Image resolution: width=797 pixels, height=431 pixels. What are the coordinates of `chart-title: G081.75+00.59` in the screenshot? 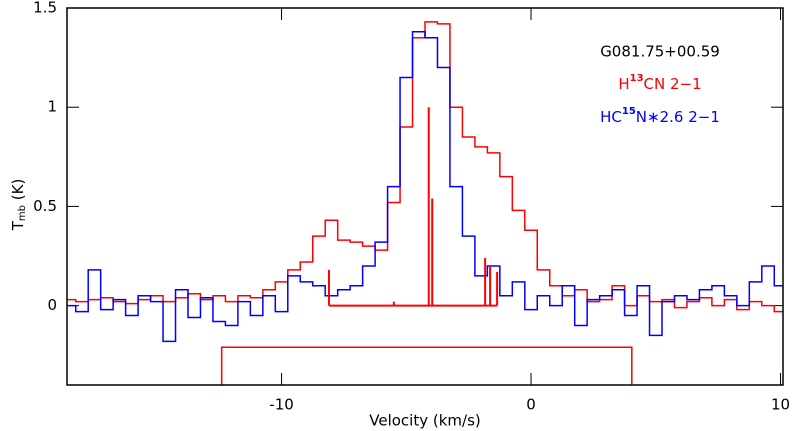 It's located at (660, 52).